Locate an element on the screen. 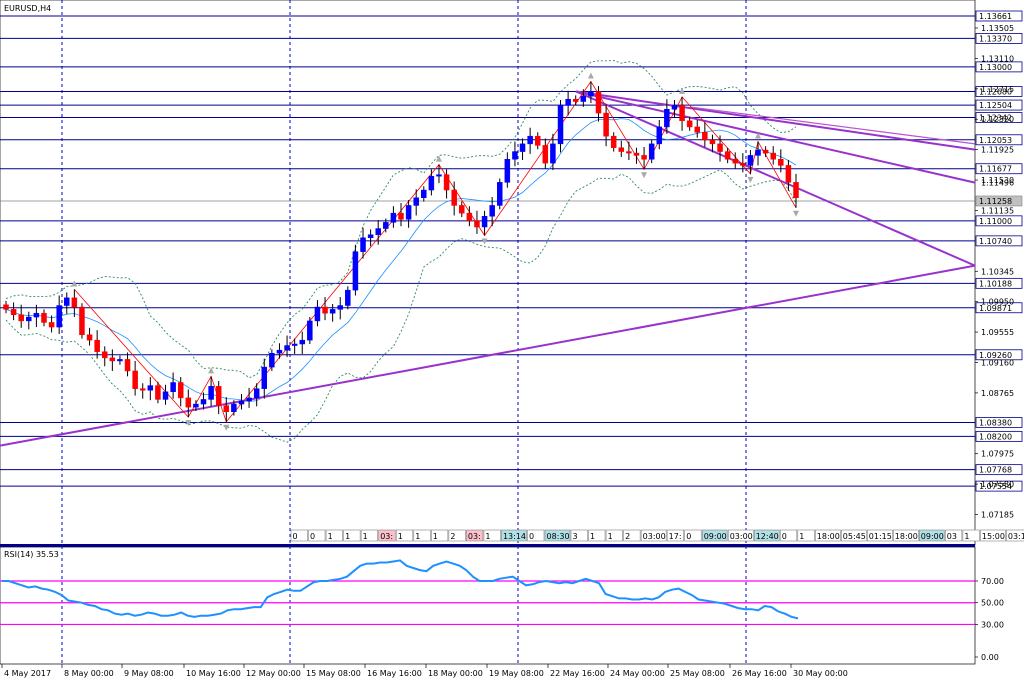  time-strip-label: 08:30 is located at coordinates (558, 536).